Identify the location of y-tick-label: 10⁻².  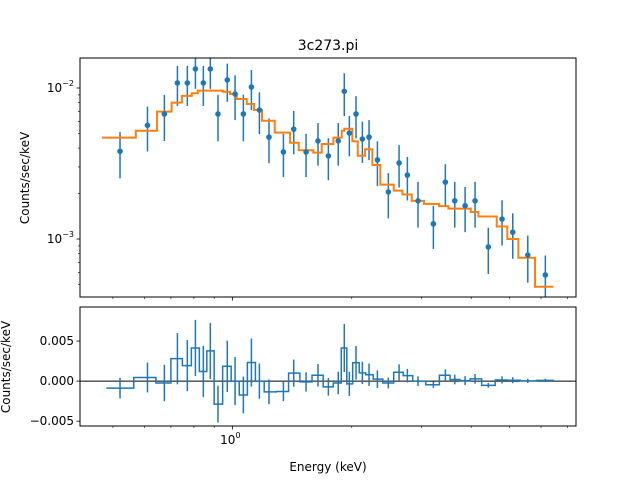
(60, 87).